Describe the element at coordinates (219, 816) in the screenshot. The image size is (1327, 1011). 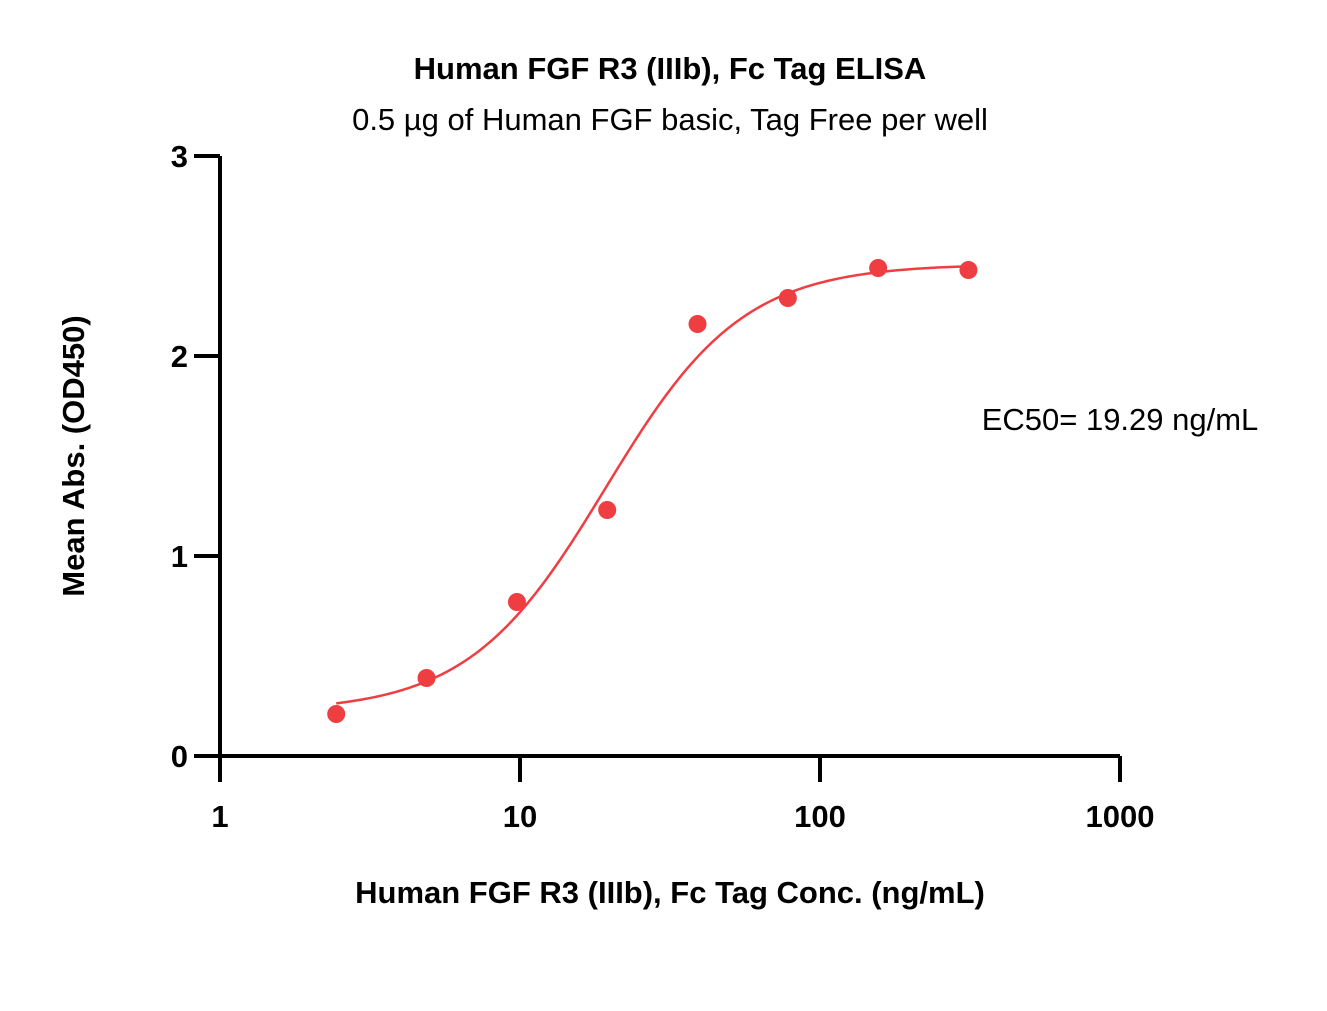
I see `x-tick-label: 1` at that location.